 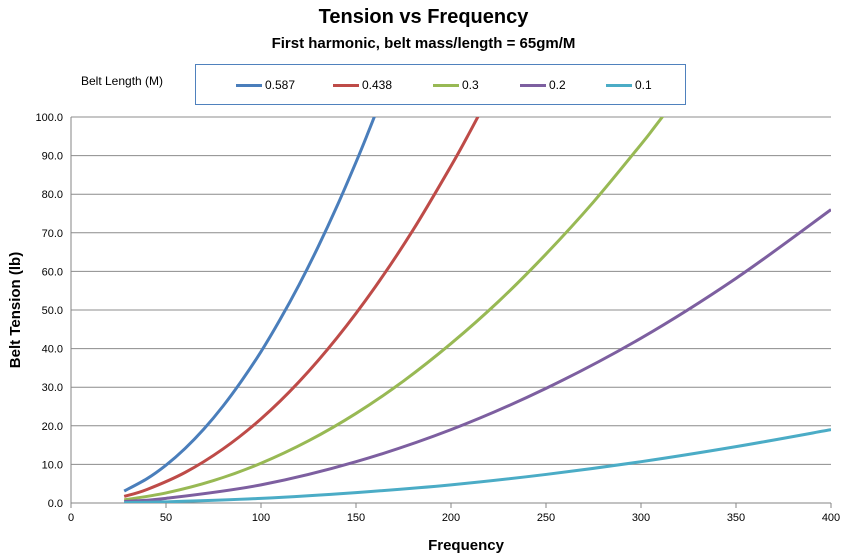 I want to click on series-line-0.1, so click(x=477, y=465).